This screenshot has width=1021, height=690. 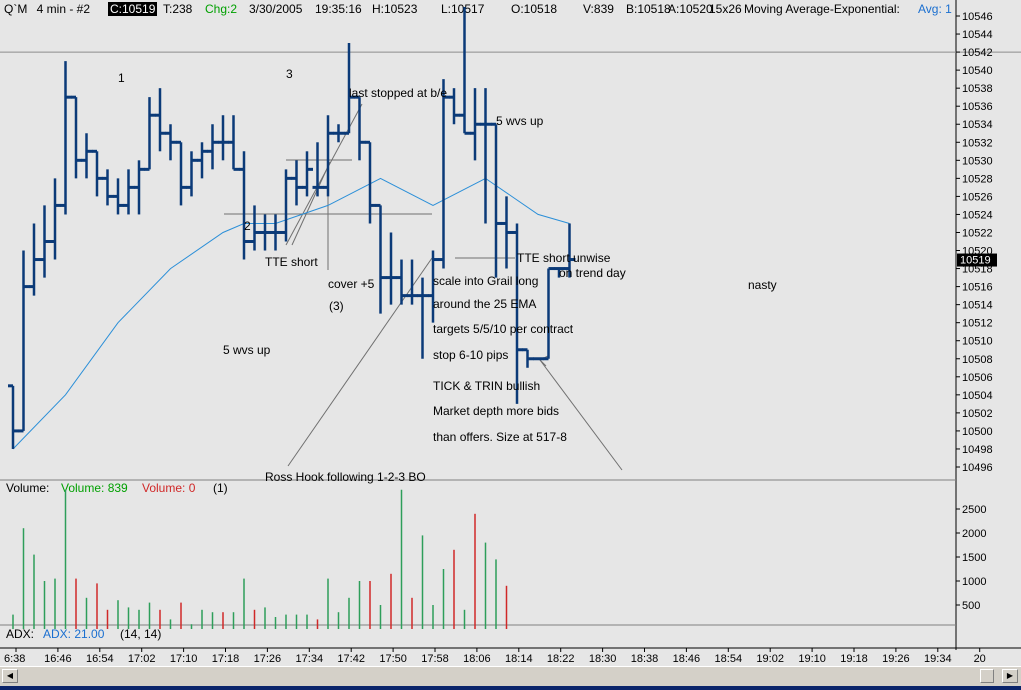 What do you see at coordinates (812, 659) in the screenshot?
I see `time-tick-label: 19:10` at bounding box center [812, 659].